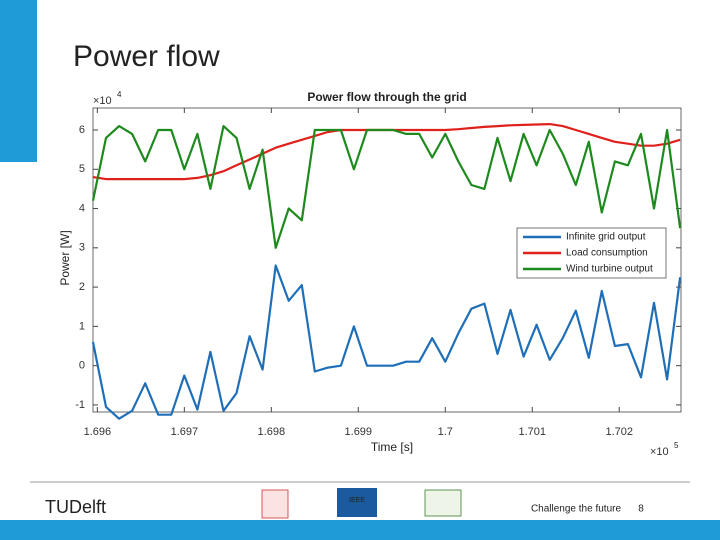 The height and width of the screenshot is (540, 720). What do you see at coordinates (275, 504) in the screenshot?
I see `logo-pels` at bounding box center [275, 504].